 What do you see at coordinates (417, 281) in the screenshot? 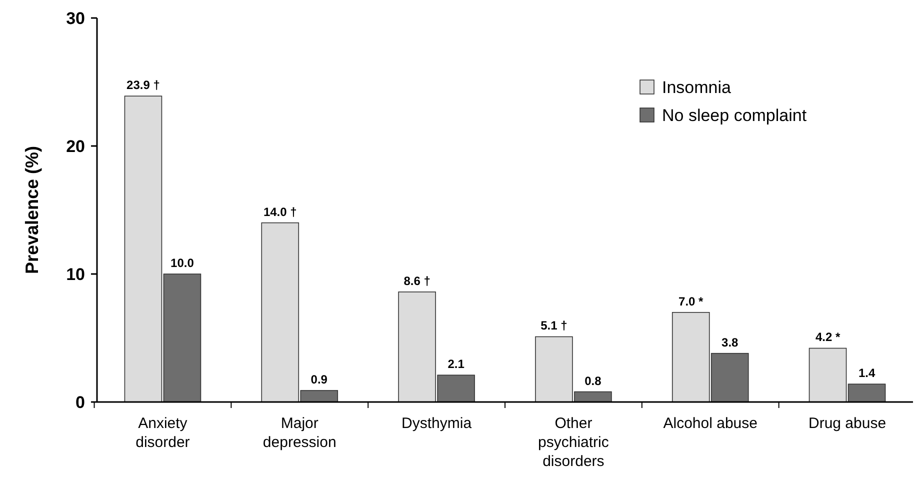
I see `data-label: 8.6 †` at bounding box center [417, 281].